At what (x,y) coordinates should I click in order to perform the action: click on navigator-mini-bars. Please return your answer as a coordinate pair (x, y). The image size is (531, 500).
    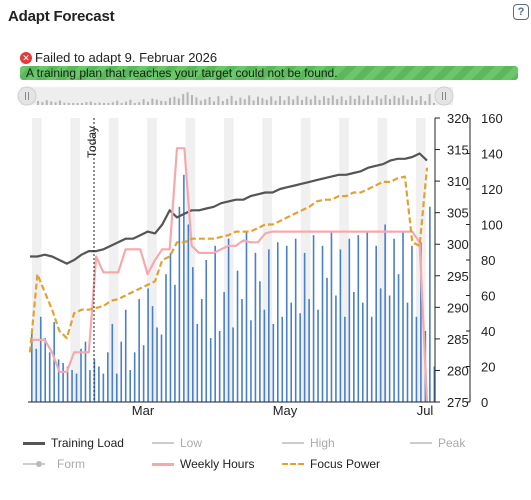
    Looking at the image, I should click on (236, 98).